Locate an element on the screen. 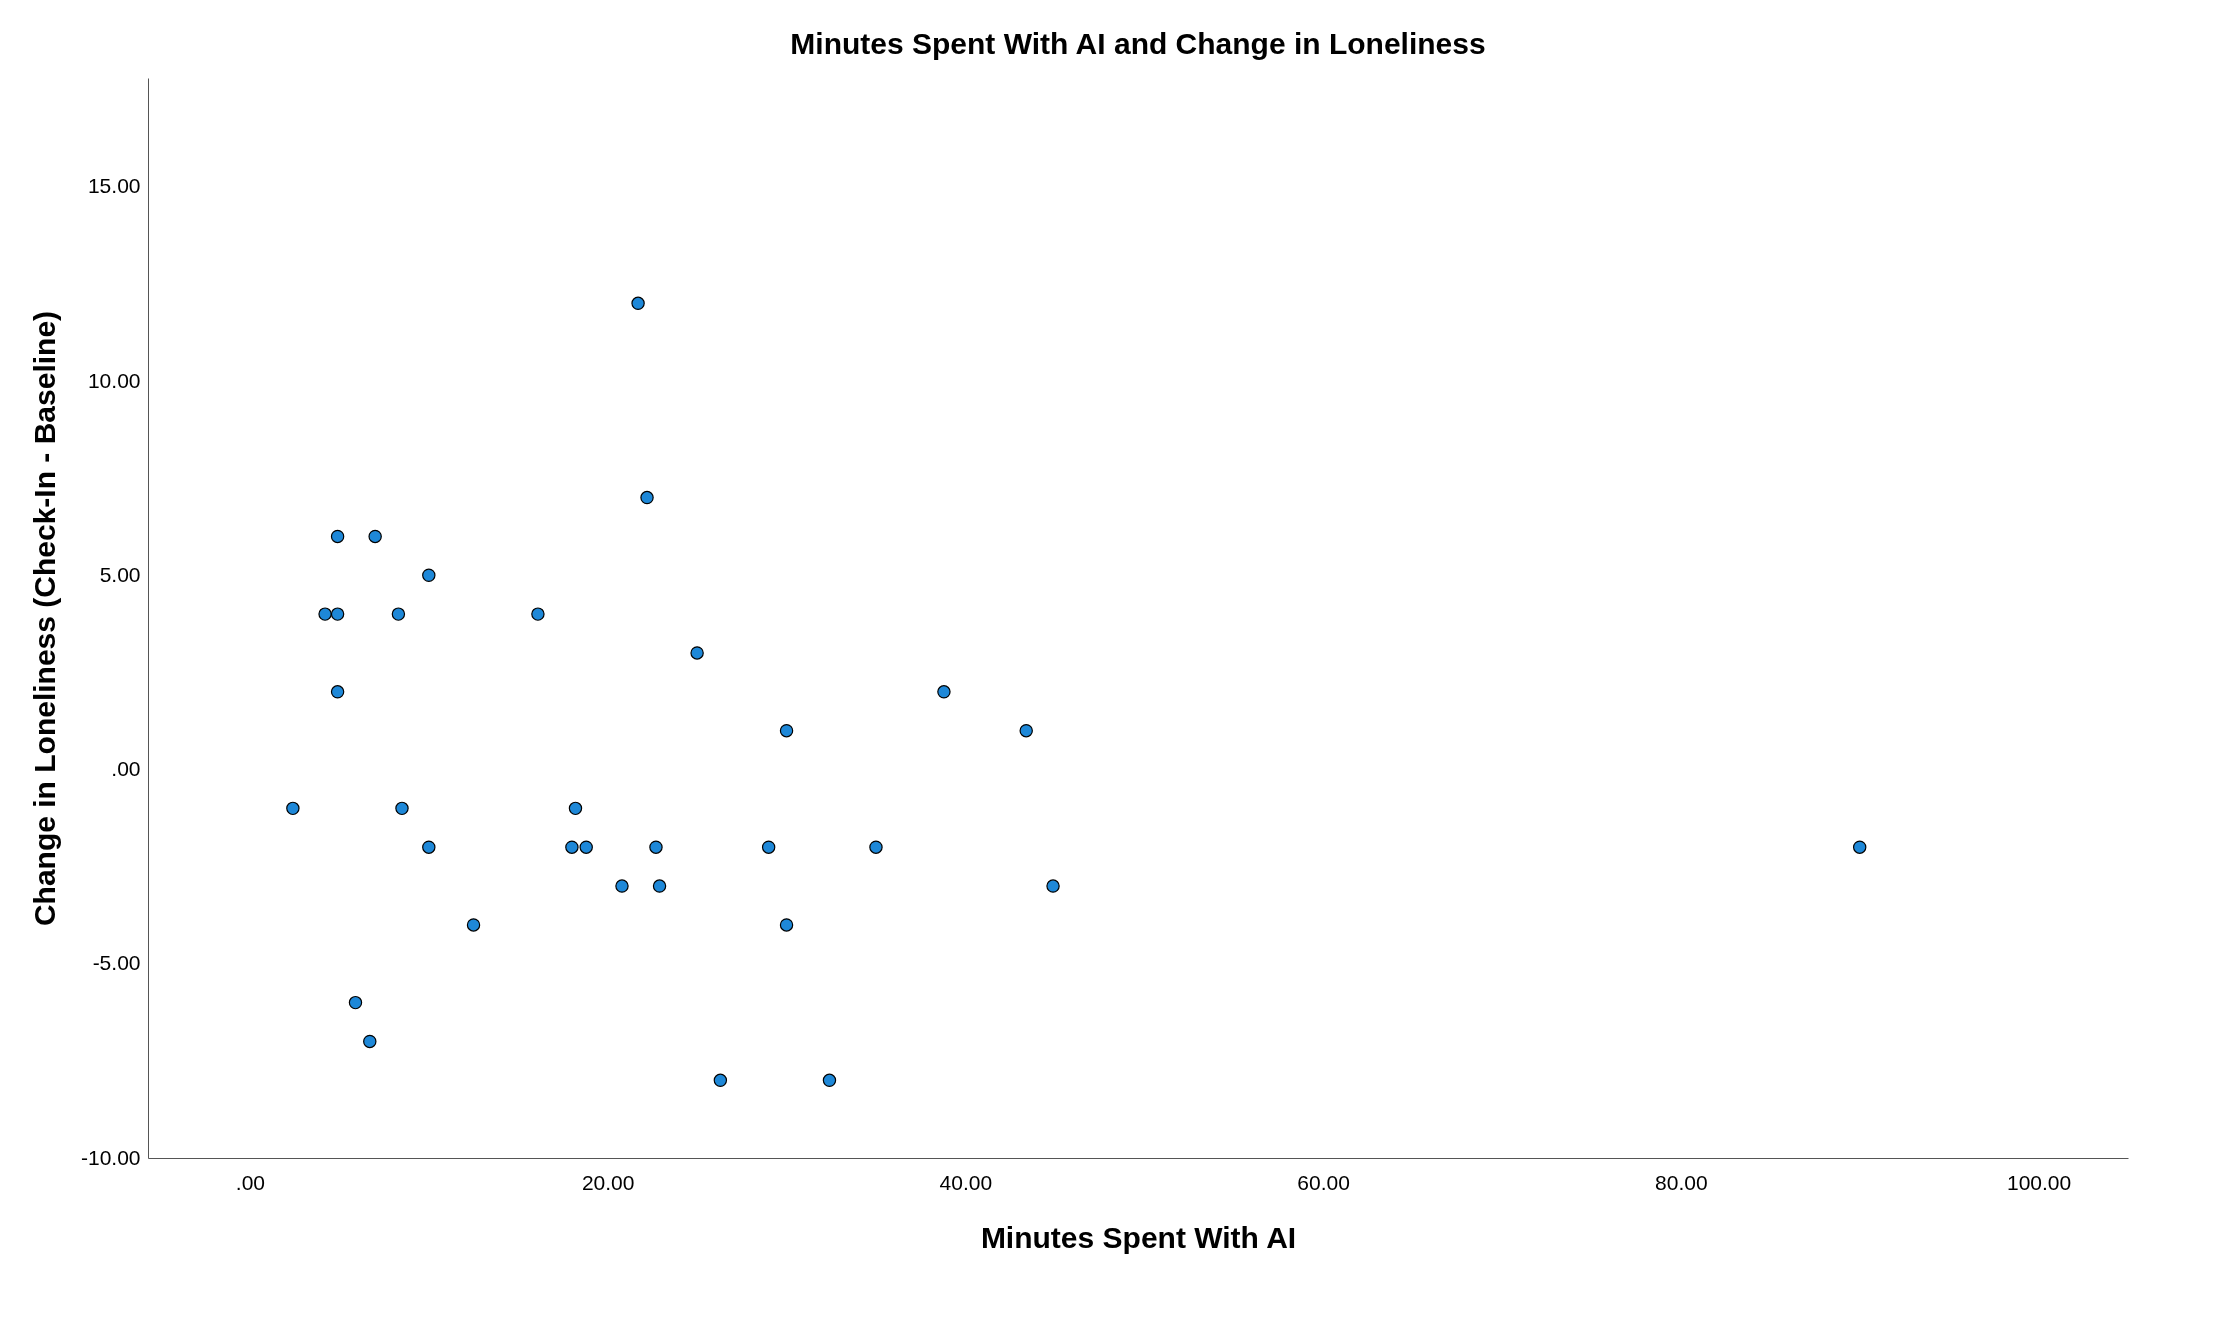 This screenshot has height=1322, width=2232. x-axis-title: Minutes Spent With AI is located at coordinates (1138, 1237).